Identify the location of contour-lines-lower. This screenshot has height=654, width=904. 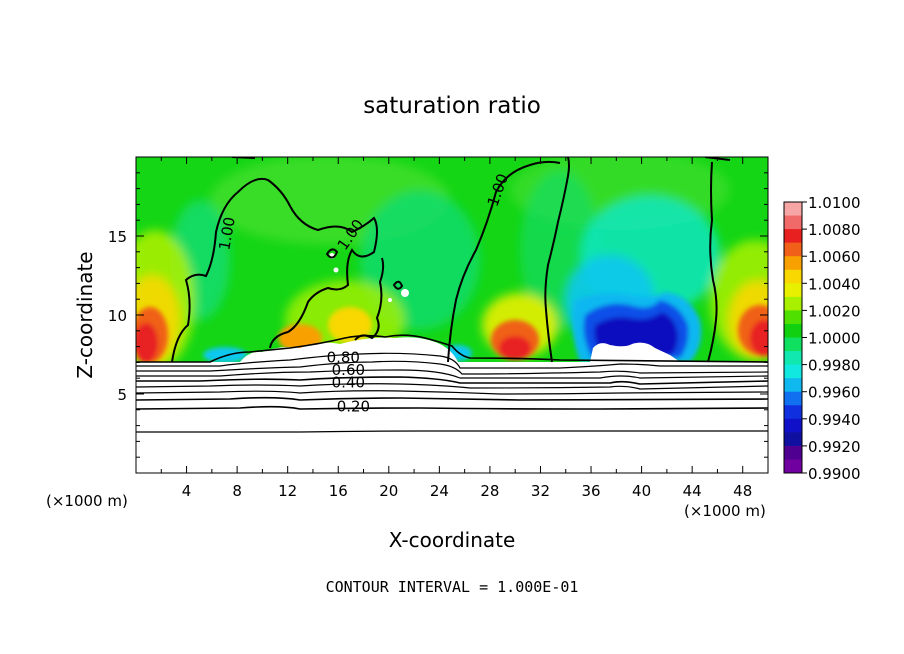
(452, 383).